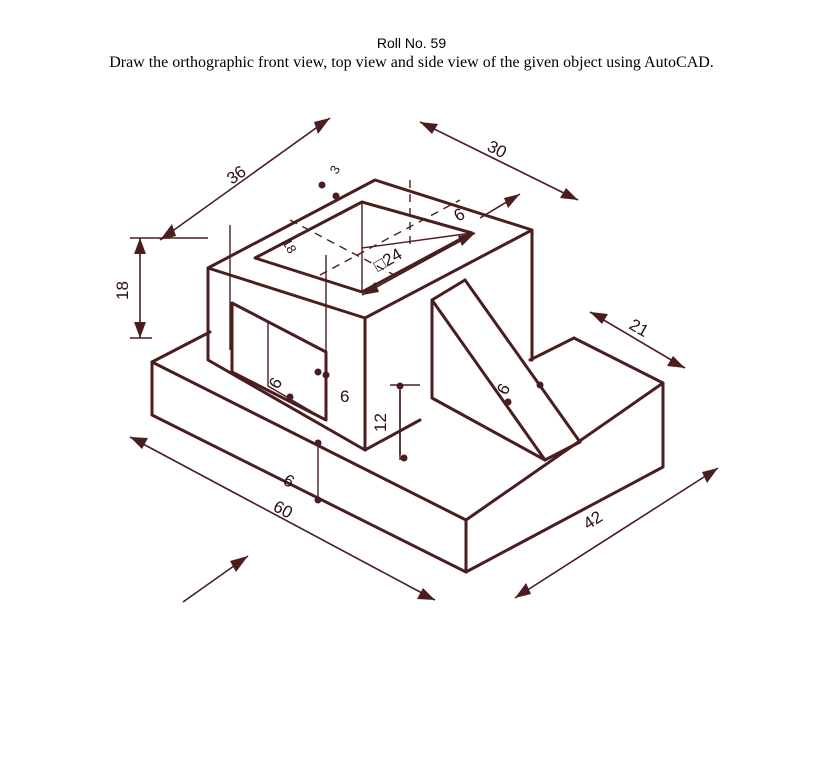 Image resolution: width=823 pixels, height=782 pixels. Describe the element at coordinates (289, 246) in the screenshot. I see `dim-18-inner-label: 18` at that location.